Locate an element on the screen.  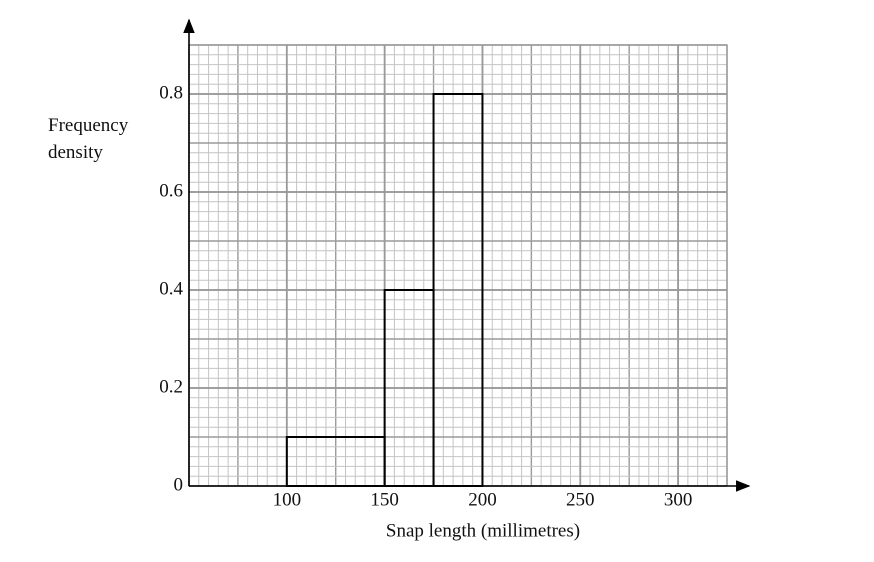
y-tick-label: 0.6 is located at coordinates (171, 190).